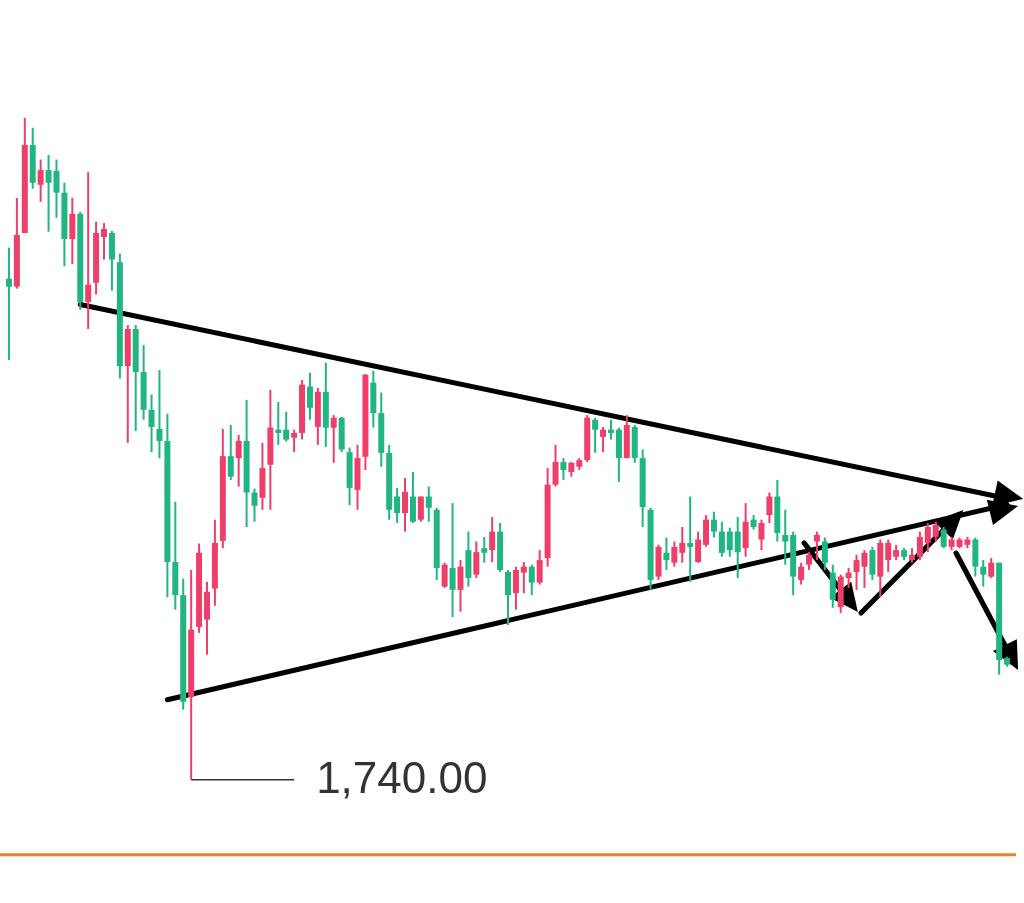 This screenshot has width=1024, height=903. What do you see at coordinates (402, 777) in the screenshot?
I see `annotation: 1,740.00` at bounding box center [402, 777].